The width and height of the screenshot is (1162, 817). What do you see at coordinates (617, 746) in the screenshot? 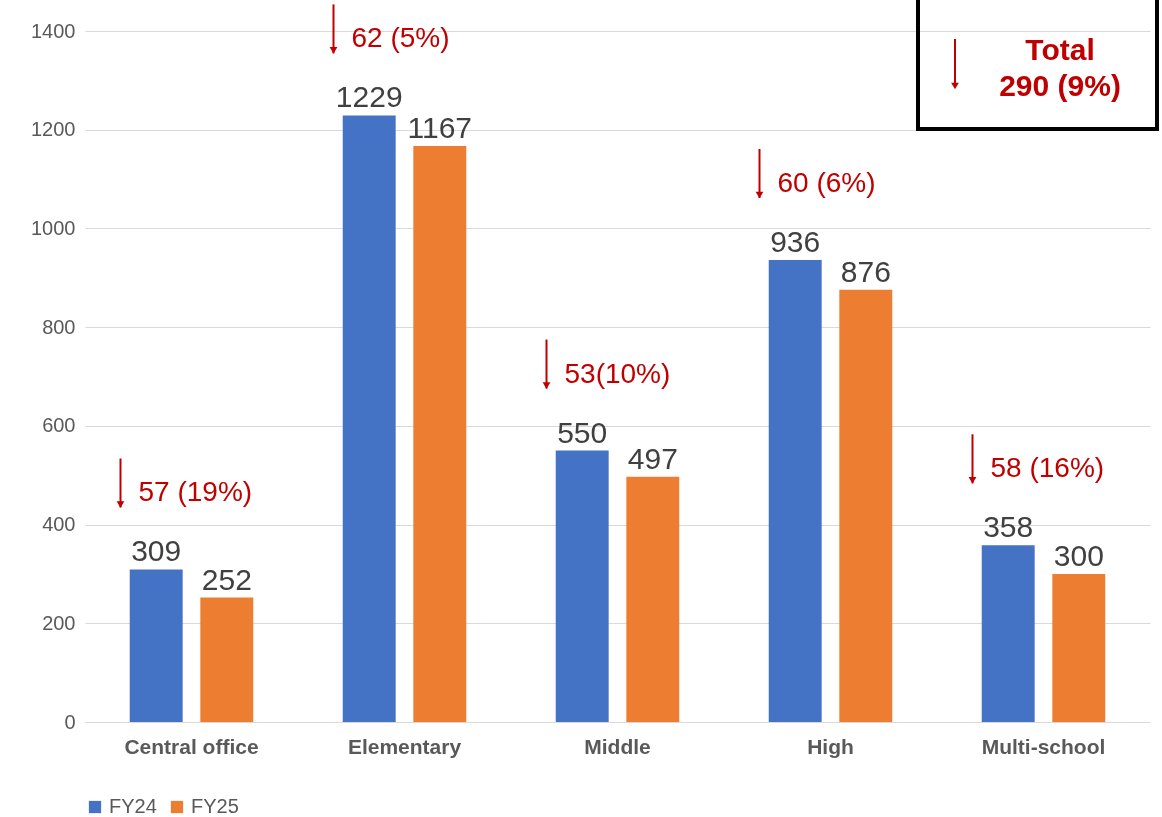
I see `x-tick-label: Middle` at bounding box center [617, 746].